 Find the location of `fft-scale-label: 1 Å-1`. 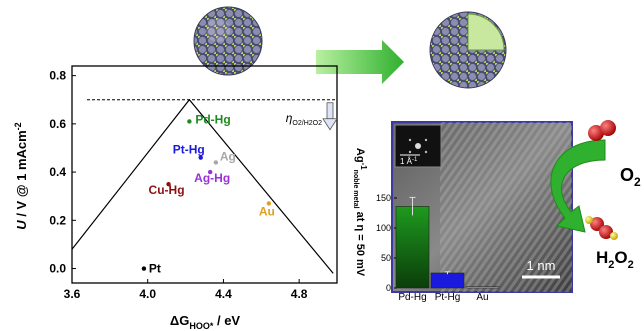

fft-scale-label: 1 Å-1 is located at coordinates (409, 161).